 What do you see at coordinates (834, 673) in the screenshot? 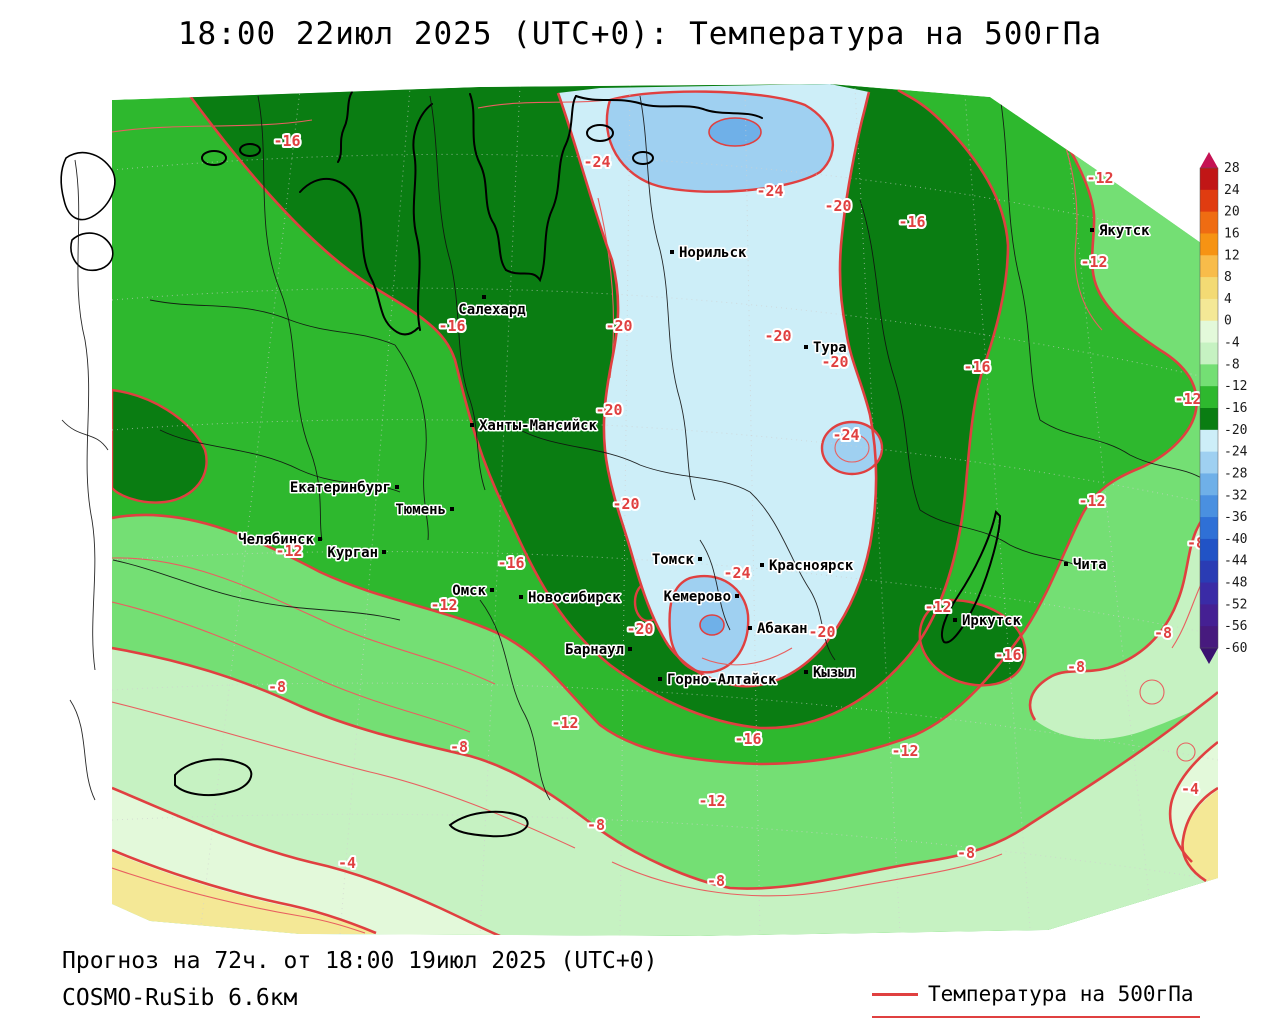
I see `city-label: Кызыл` at bounding box center [834, 673].